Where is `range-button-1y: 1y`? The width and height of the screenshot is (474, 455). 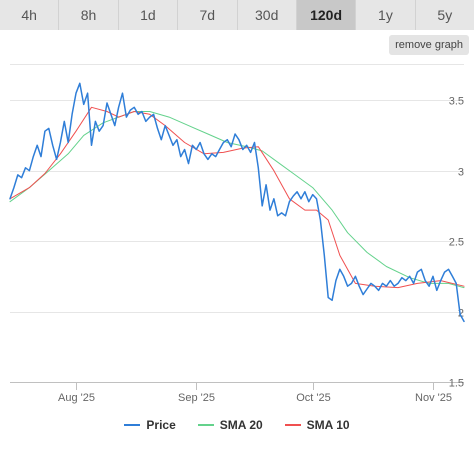 range-button-1y: 1y is located at coordinates (386, 15).